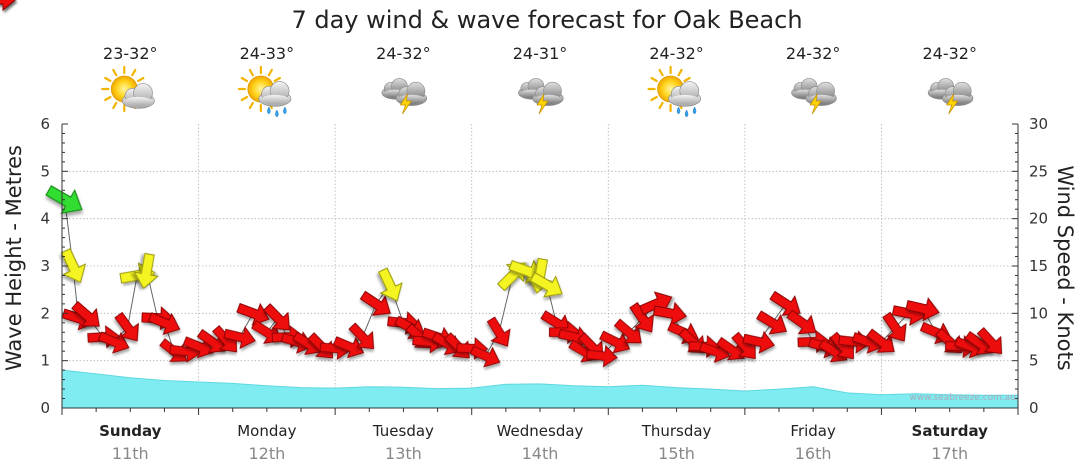 This screenshot has width=1080, height=475. Describe the element at coordinates (540, 453) in the screenshot. I see `day-date-label: 14th` at that location.